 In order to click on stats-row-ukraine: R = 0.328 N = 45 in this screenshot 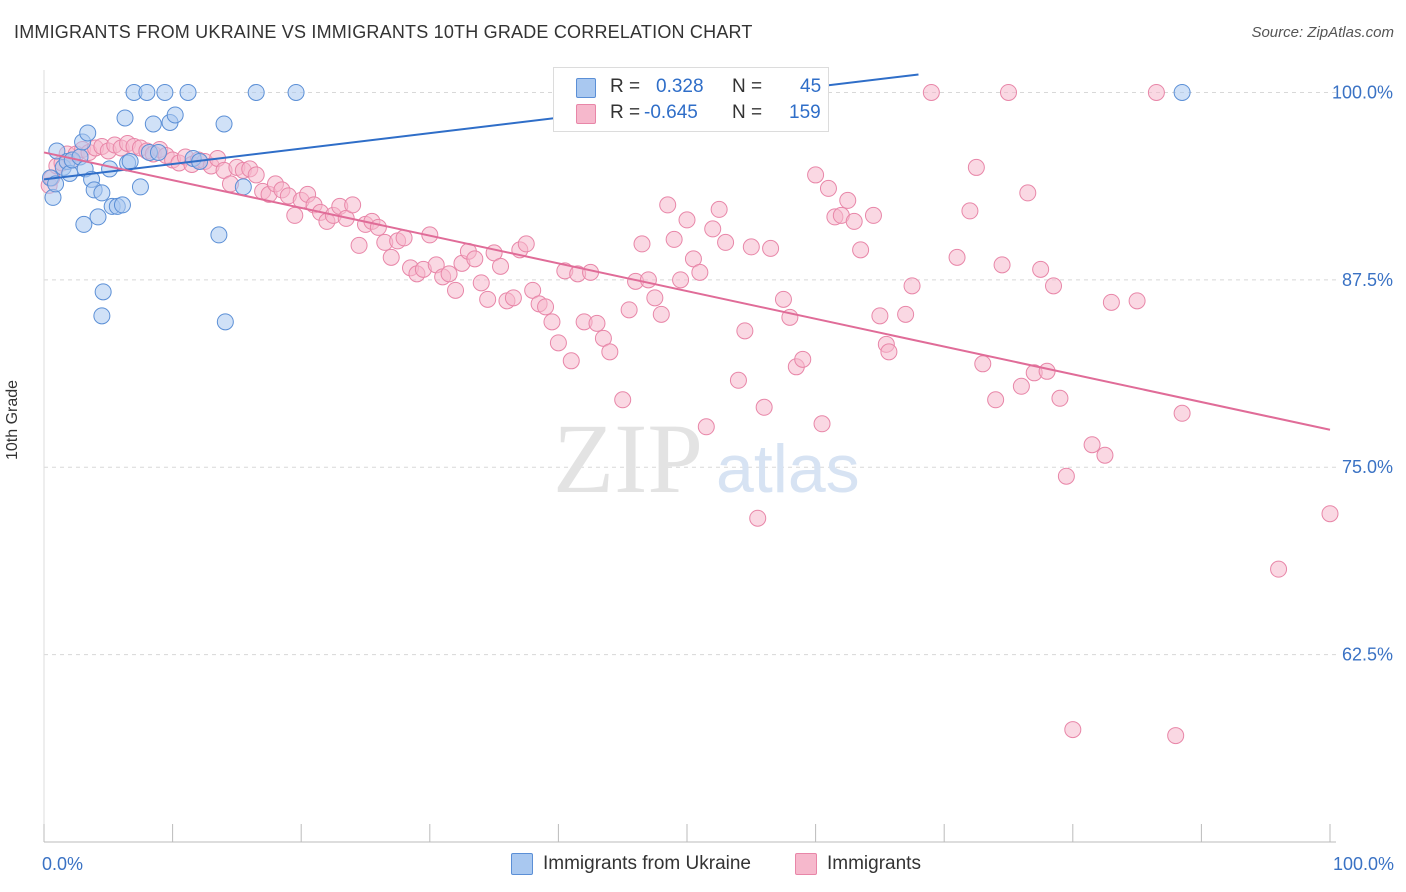, I will do `click(701, 88)`.